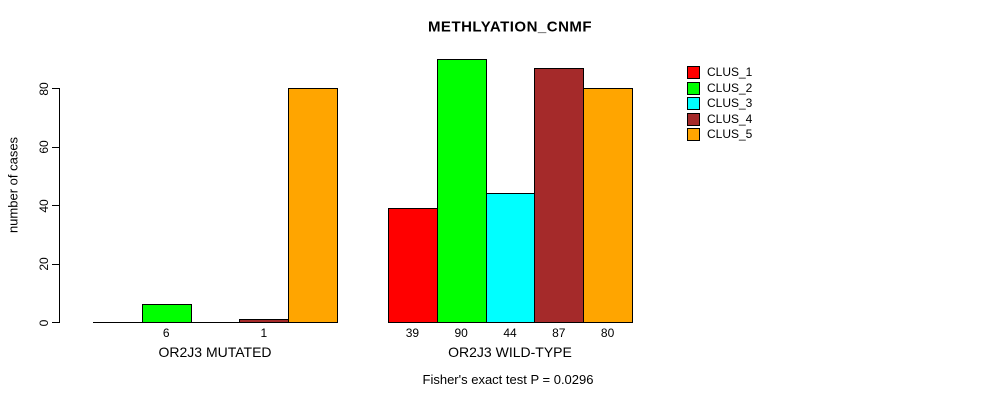 The height and width of the screenshot is (400, 990). What do you see at coordinates (44, 147) in the screenshot?
I see `y-axis-tick-label: 60` at bounding box center [44, 147].